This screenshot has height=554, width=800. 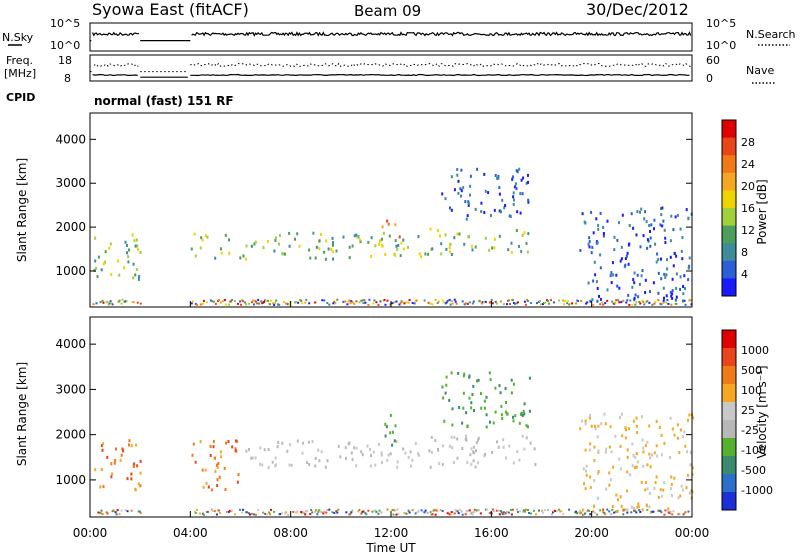 What do you see at coordinates (70, 227) in the screenshot?
I see `y-tick-label: 2000` at bounding box center [70, 227].